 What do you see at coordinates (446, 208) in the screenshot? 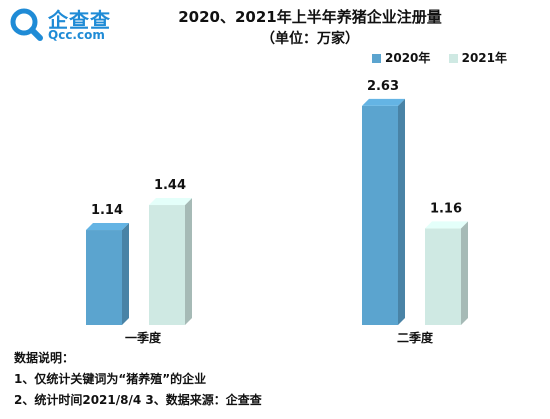
I see `data-label-二季度-2021年: 1.16` at bounding box center [446, 208].